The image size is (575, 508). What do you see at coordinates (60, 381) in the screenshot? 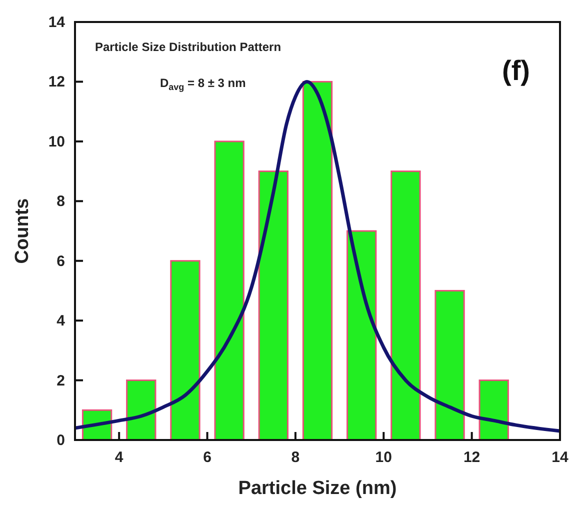
I see `y-tick-label: 2` at bounding box center [60, 381].